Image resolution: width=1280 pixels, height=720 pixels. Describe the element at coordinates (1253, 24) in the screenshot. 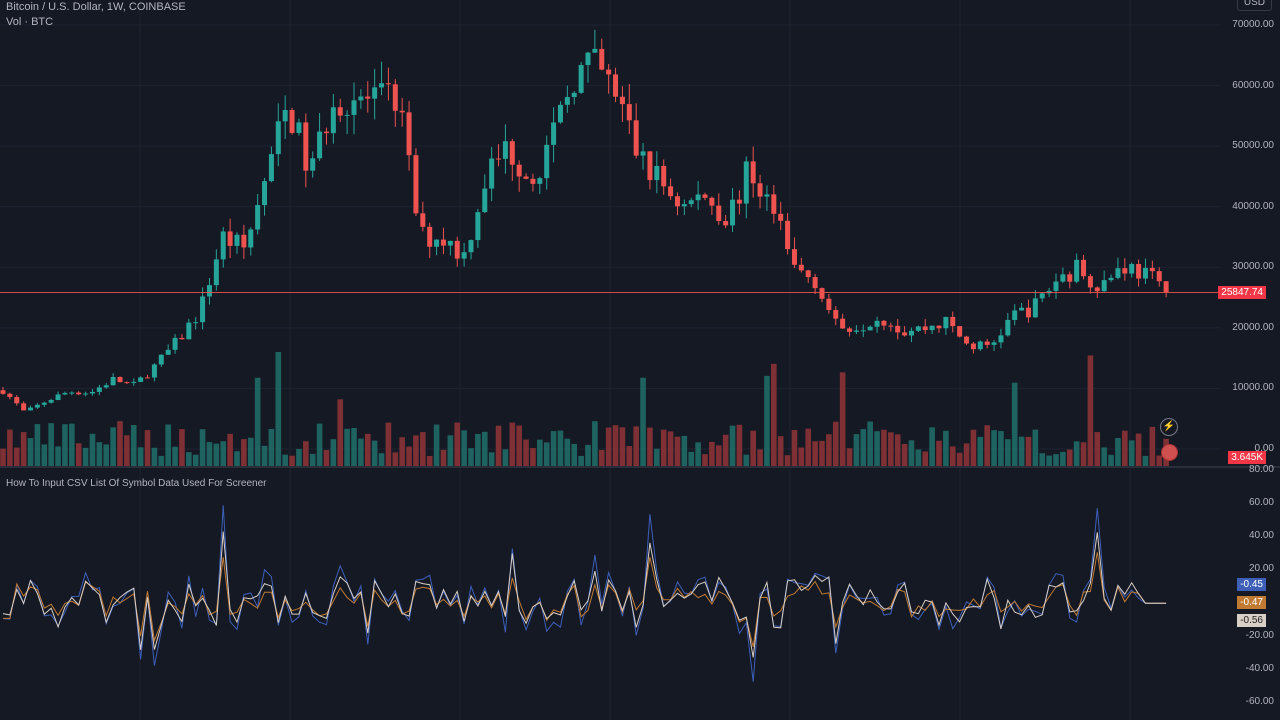

I see `price-axis-label: 70000.00` at that location.